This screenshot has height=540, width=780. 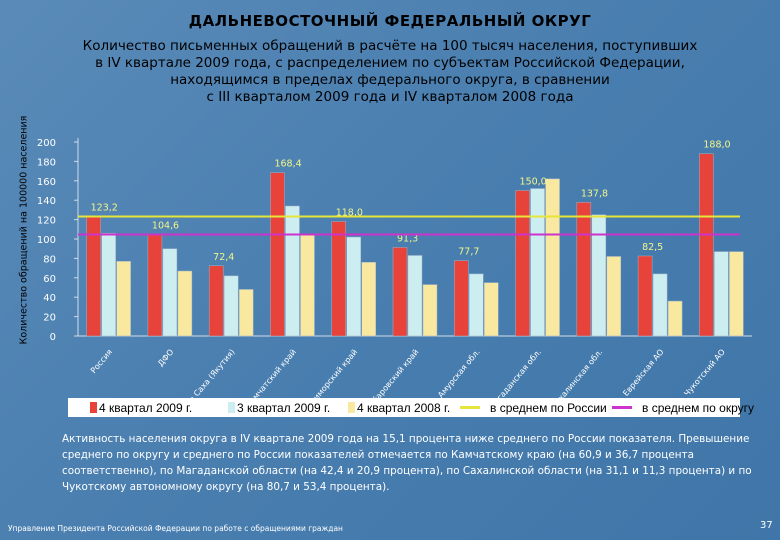 I want to click on y-tick-label: 40, so click(x=49, y=298).